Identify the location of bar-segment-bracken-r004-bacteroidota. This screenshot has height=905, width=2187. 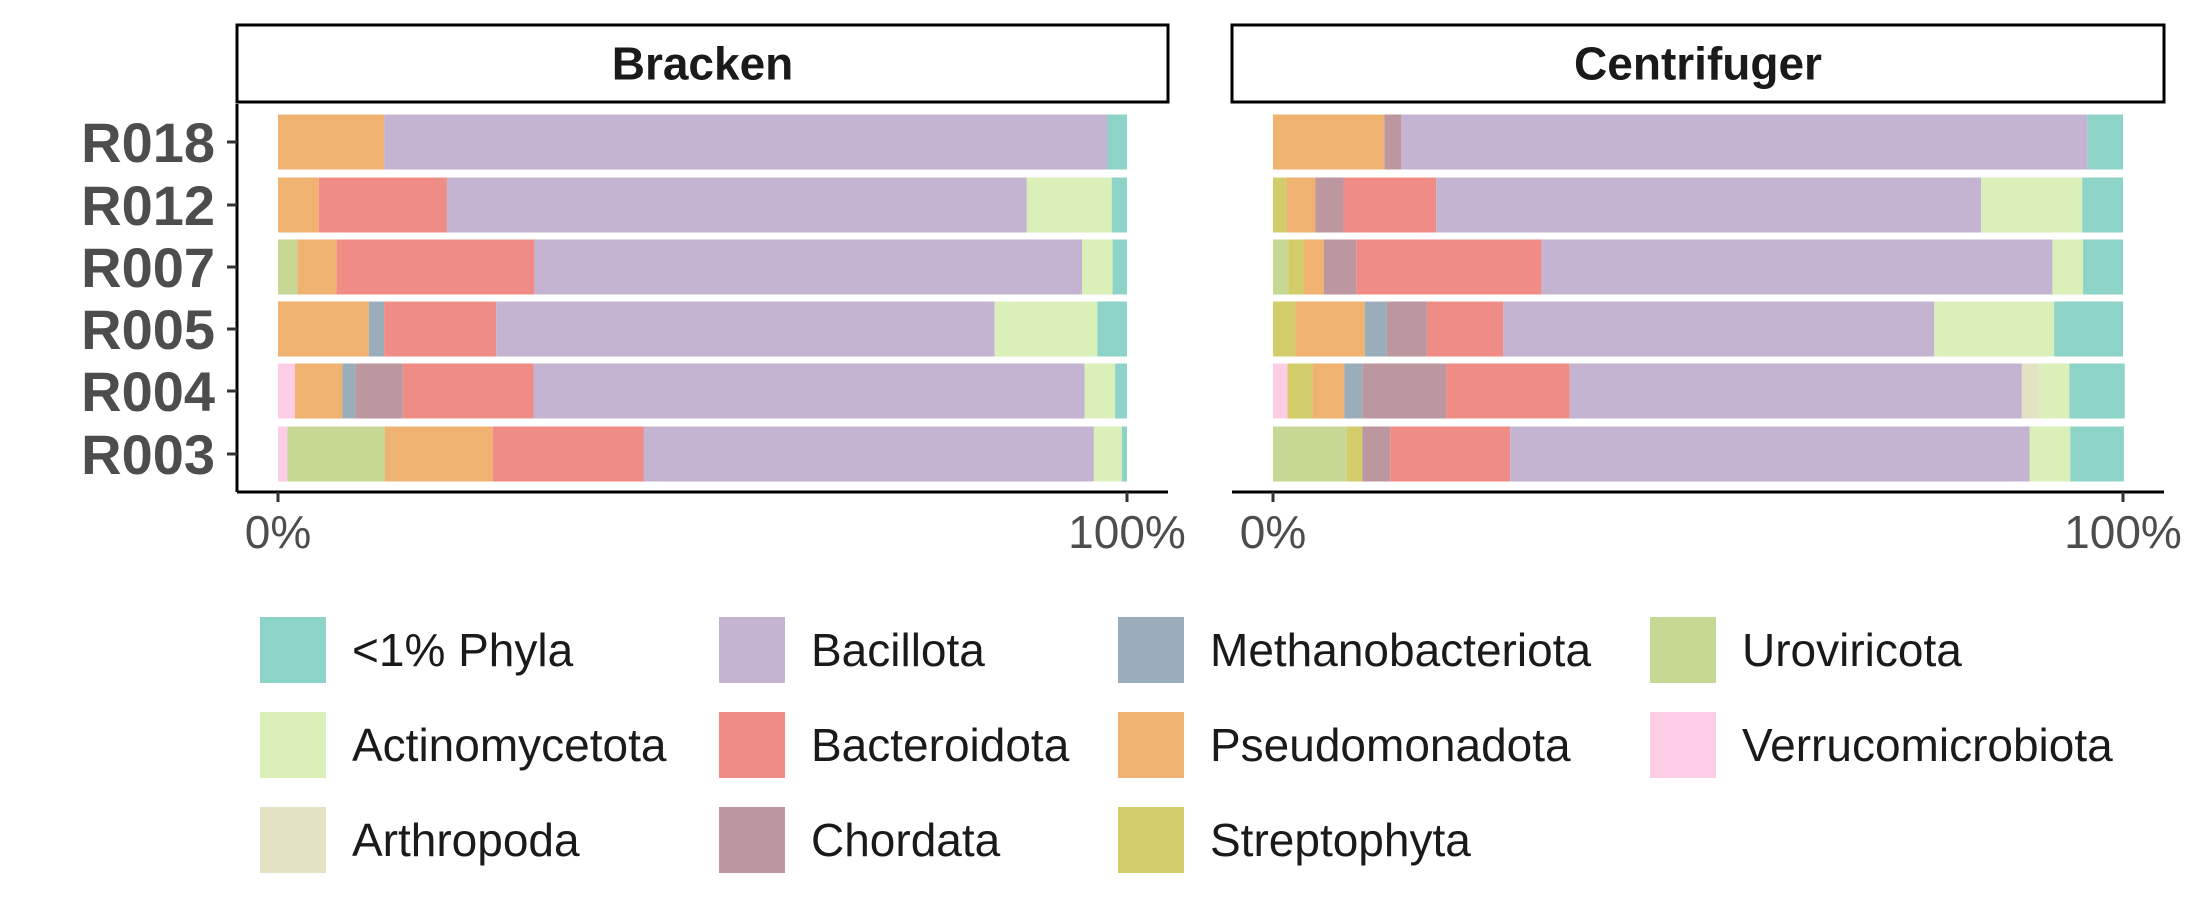
(468, 391).